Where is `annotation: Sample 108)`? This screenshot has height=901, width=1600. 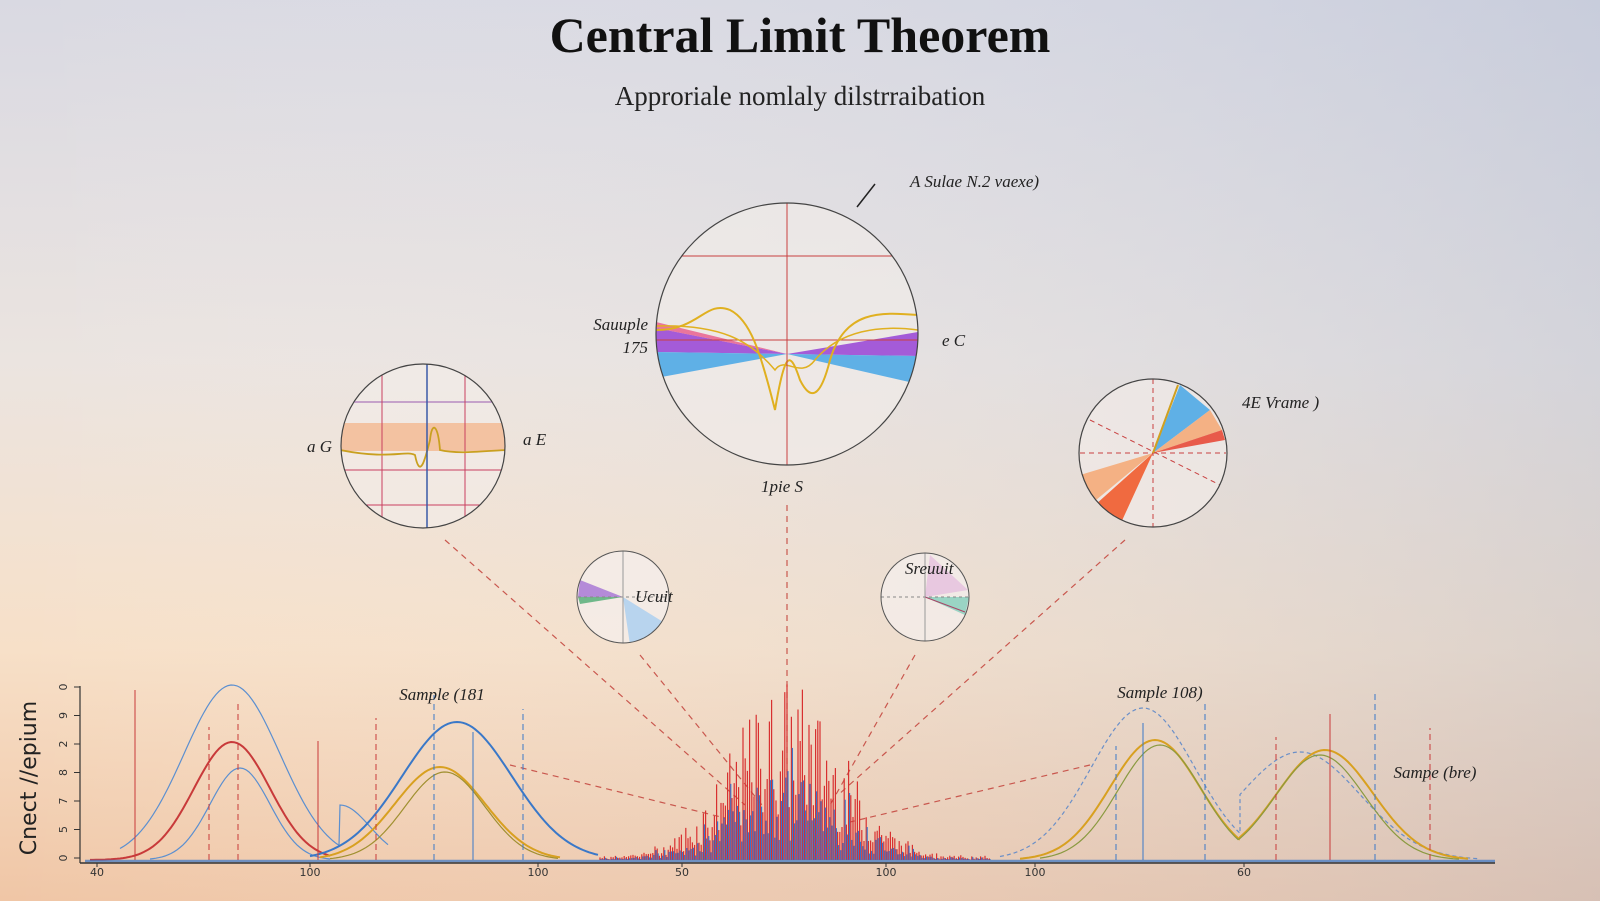
annotation: Sample 108) is located at coordinates (1160, 692).